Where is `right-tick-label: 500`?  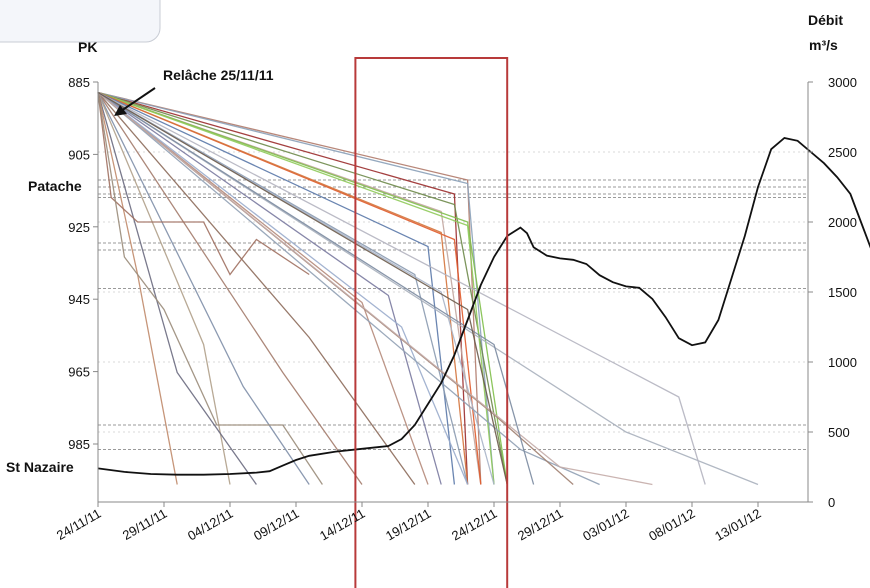 right-tick-label: 500 is located at coordinates (839, 432).